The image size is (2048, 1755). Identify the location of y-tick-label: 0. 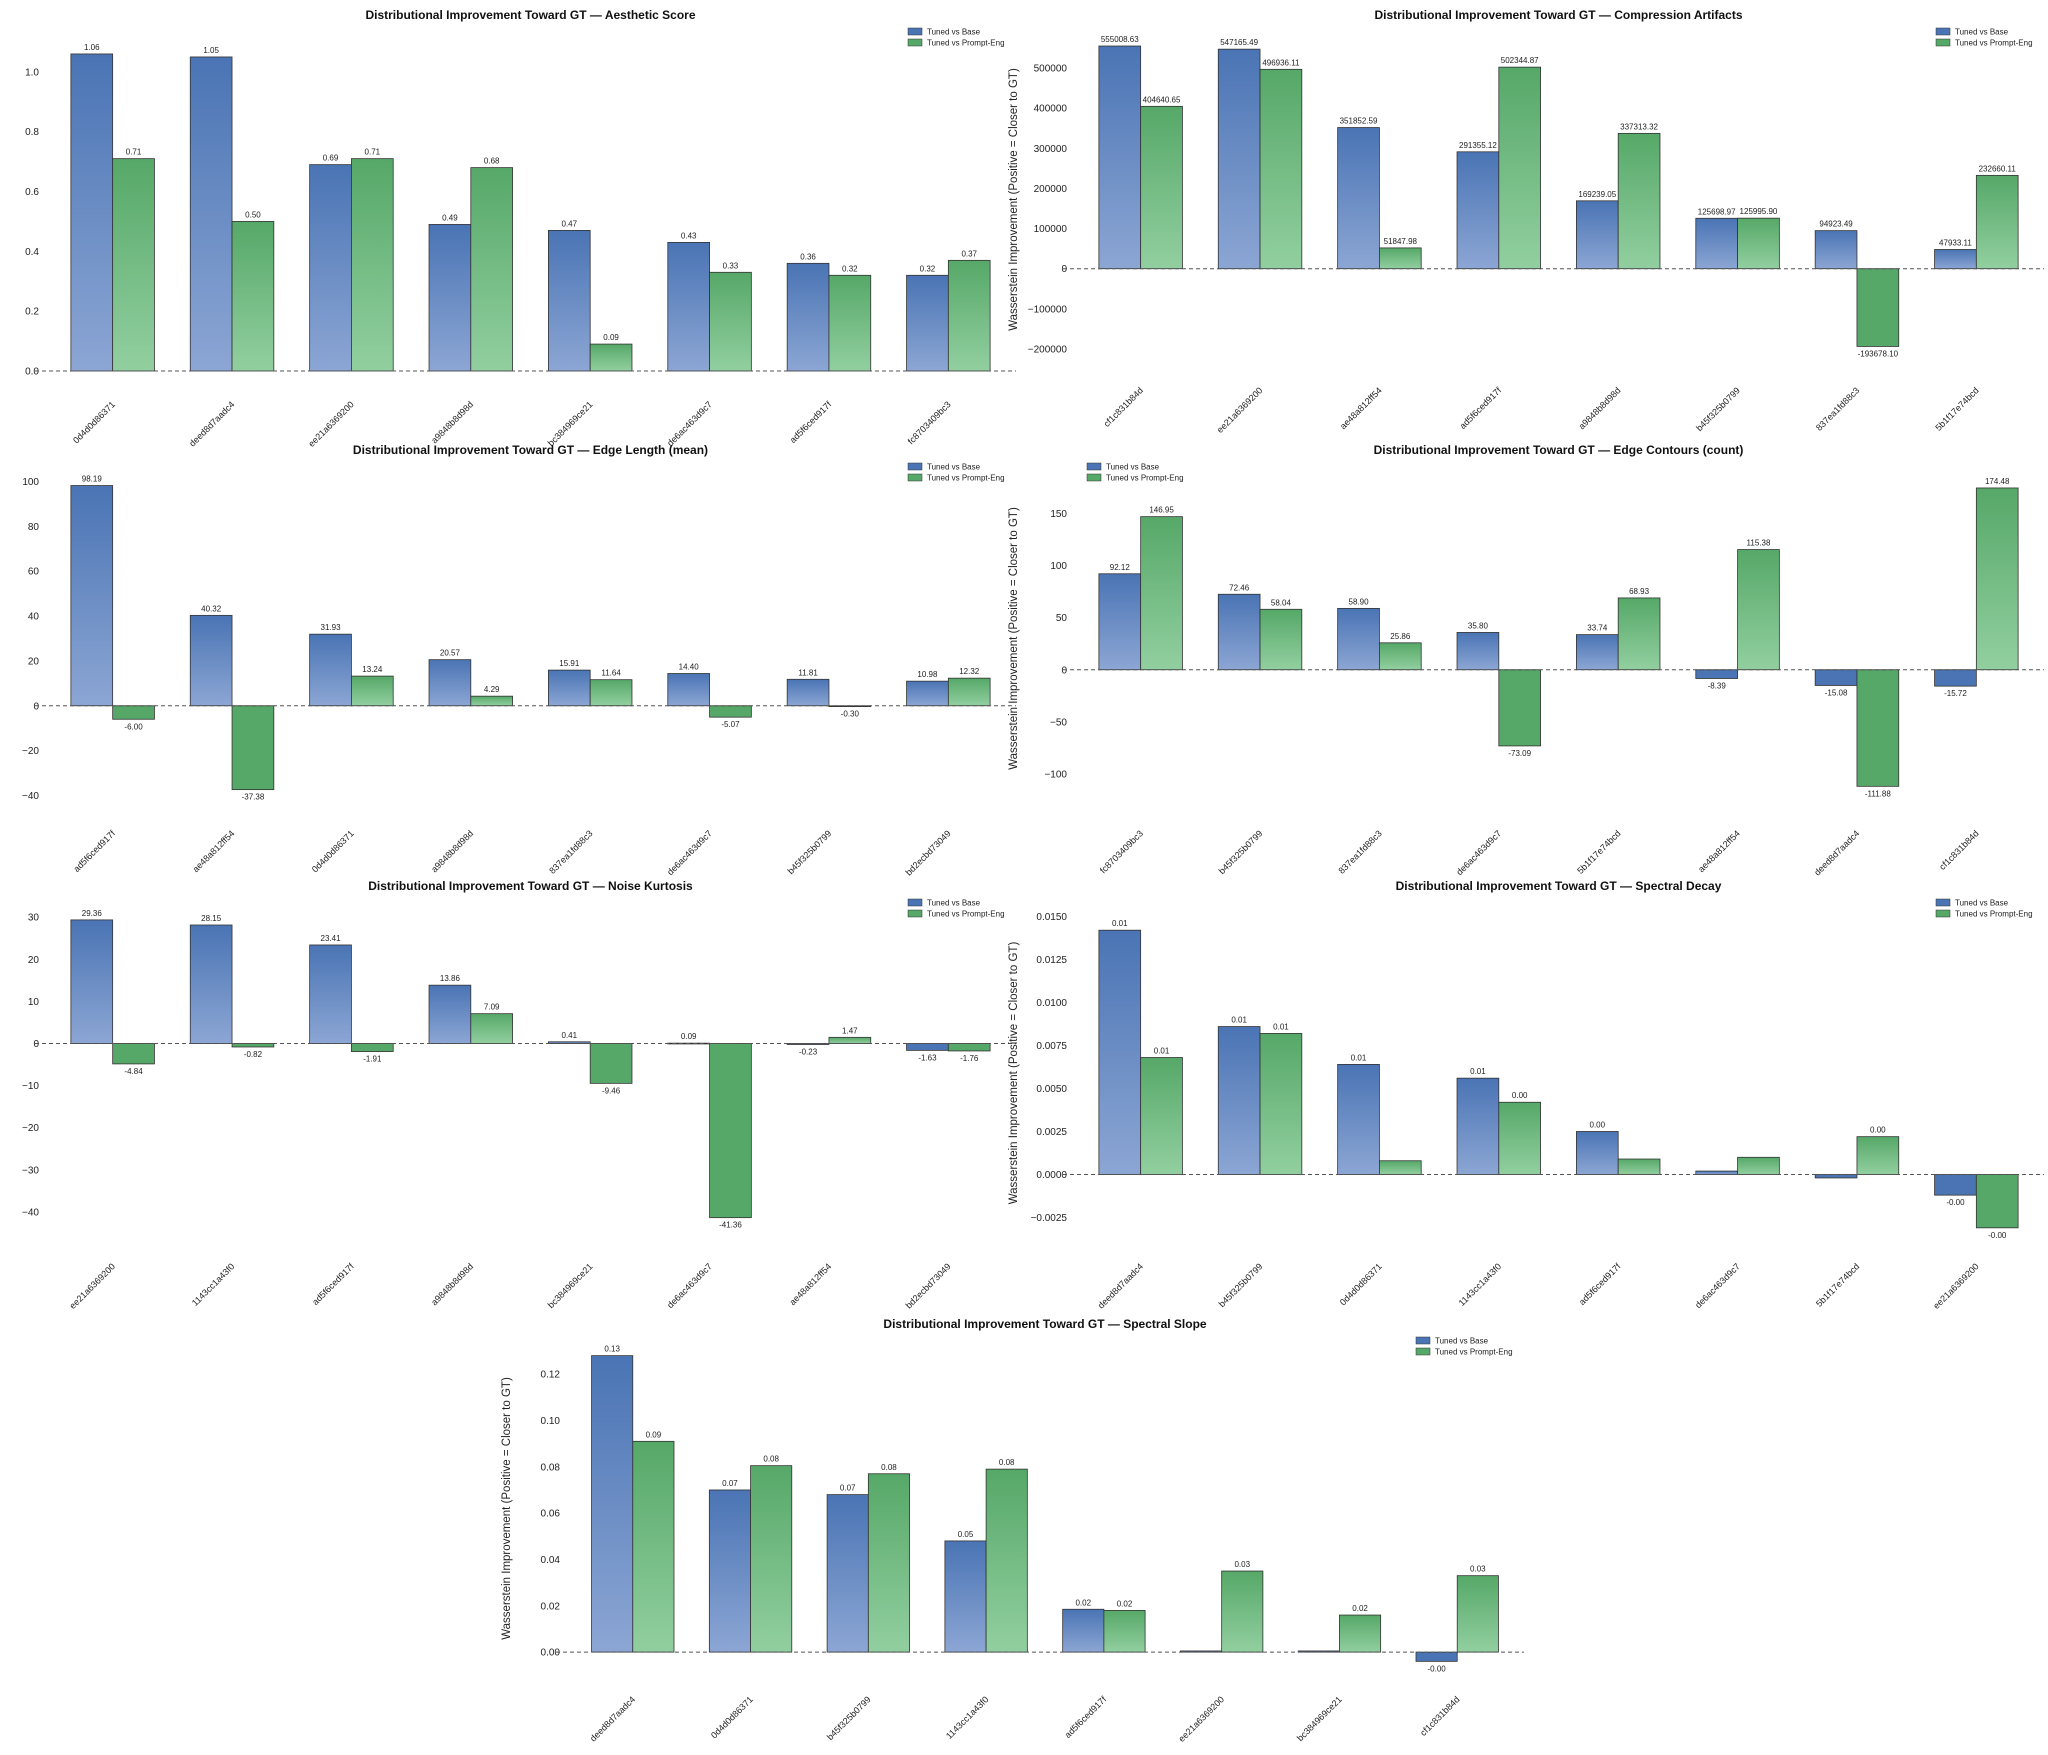
(1064, 269).